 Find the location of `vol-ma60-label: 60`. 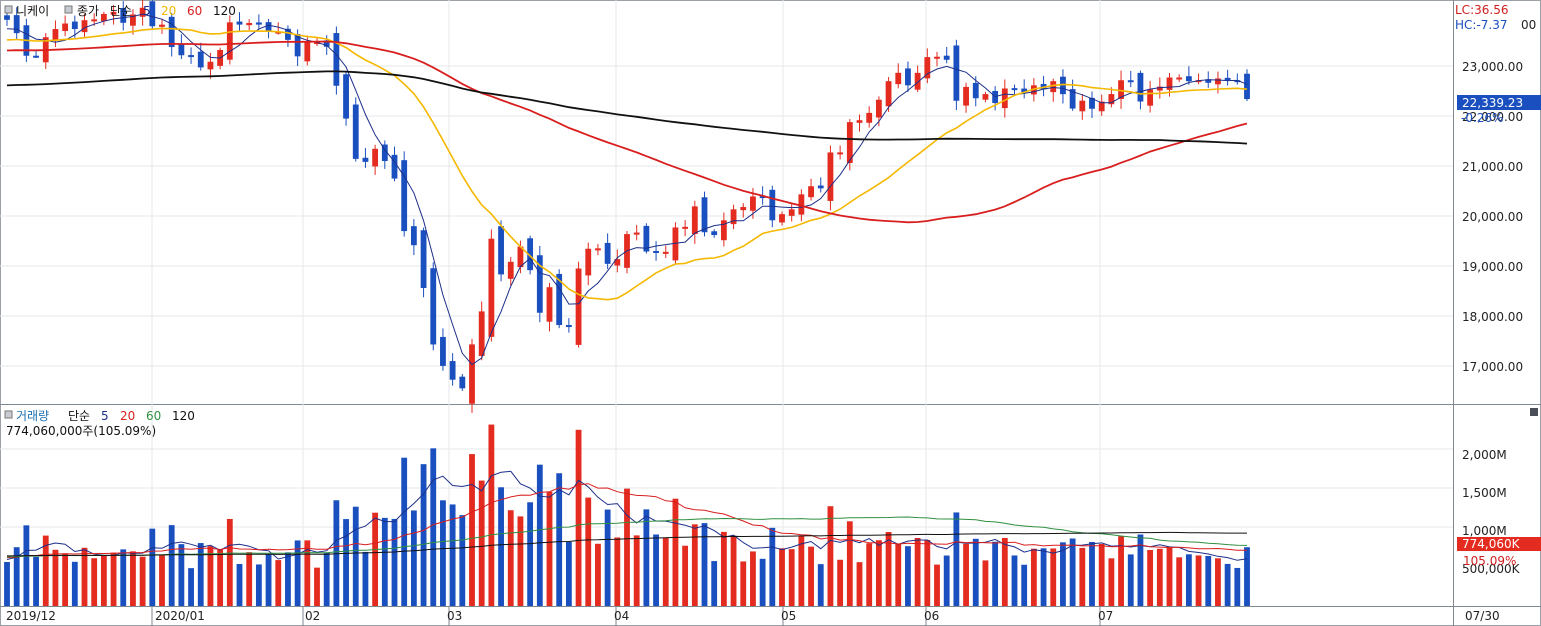

vol-ma60-label: 60 is located at coordinates (153, 416).